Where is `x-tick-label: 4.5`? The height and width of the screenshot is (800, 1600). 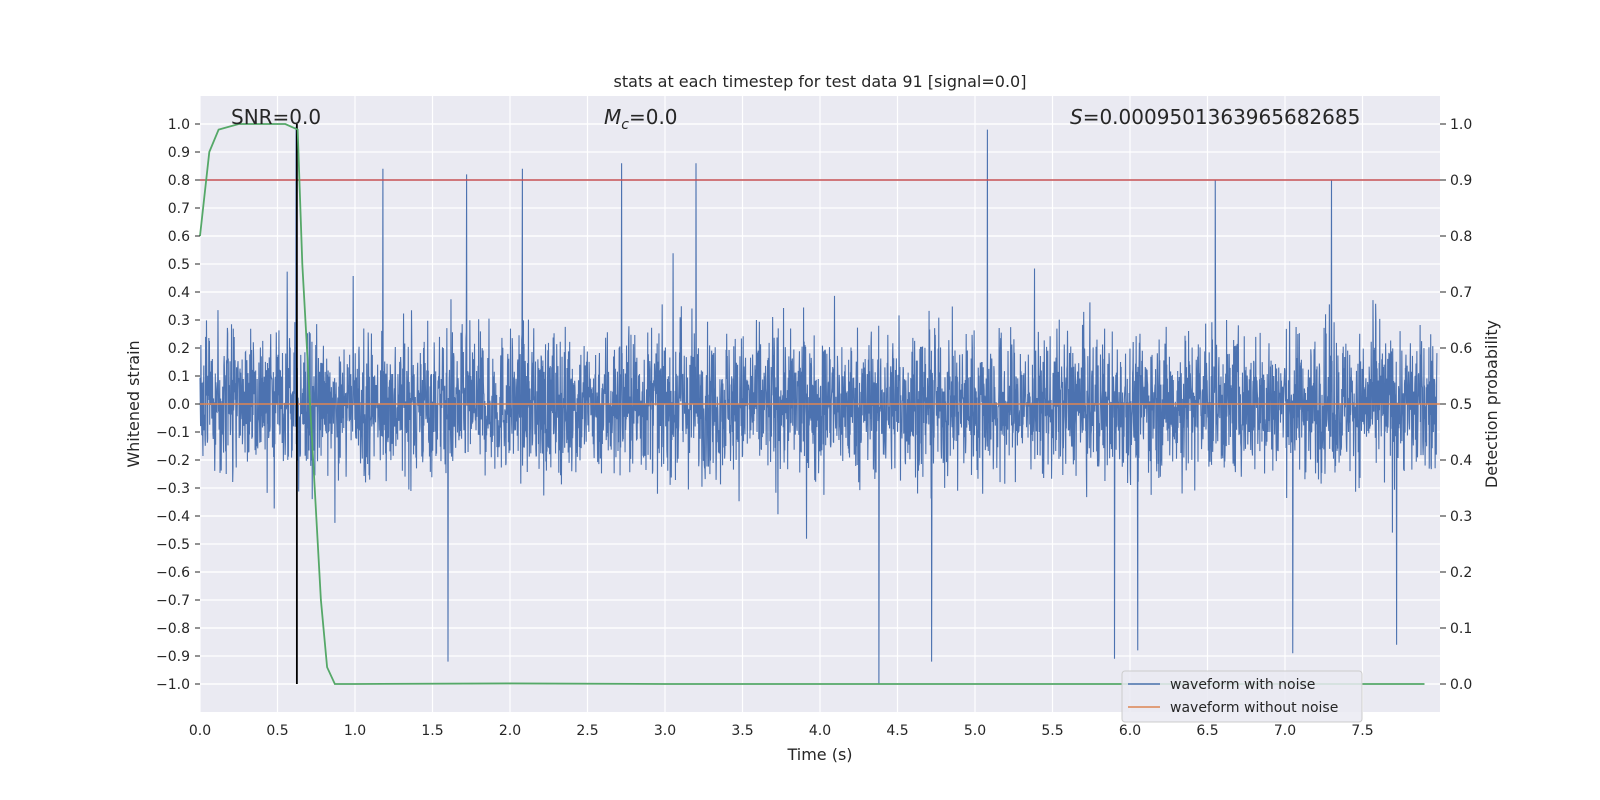
x-tick-label: 4.5 is located at coordinates (897, 731).